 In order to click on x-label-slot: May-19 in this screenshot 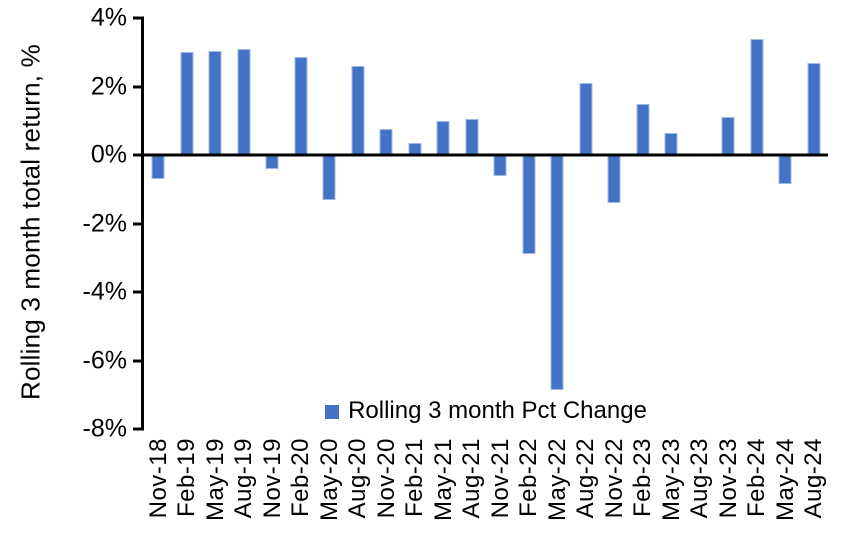, I will do `click(215, 479)`.